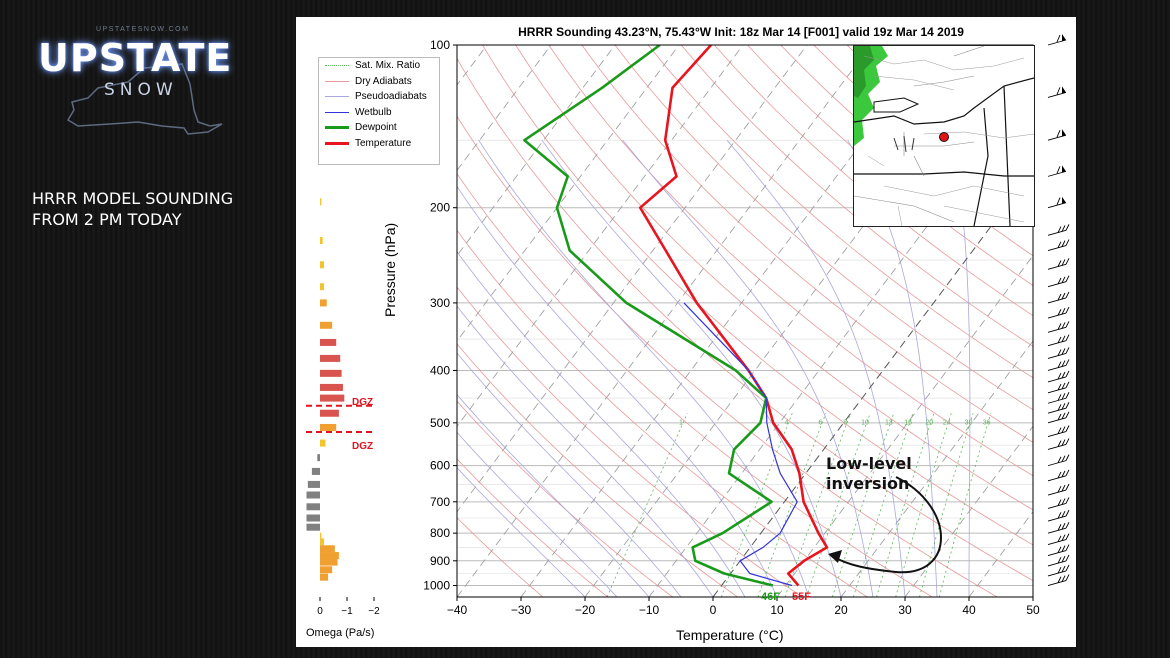  Describe the element at coordinates (133, 198) in the screenshot. I see `caption-line-1: HRRR MODEL SOUNDING` at that location.